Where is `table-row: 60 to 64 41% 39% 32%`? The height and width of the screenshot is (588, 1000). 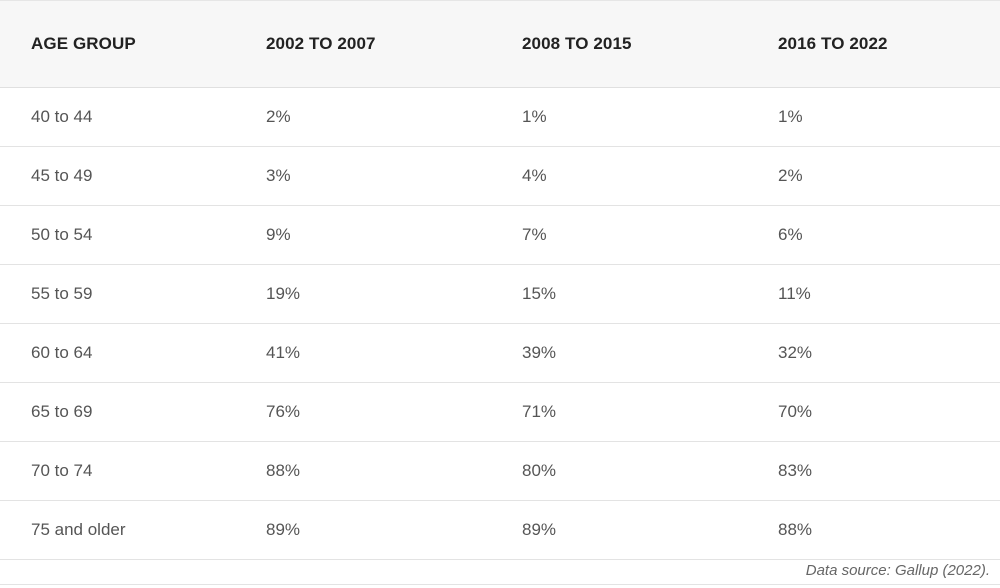
table-row: 60 to 64 41% 39% 32% is located at coordinates (500, 353).